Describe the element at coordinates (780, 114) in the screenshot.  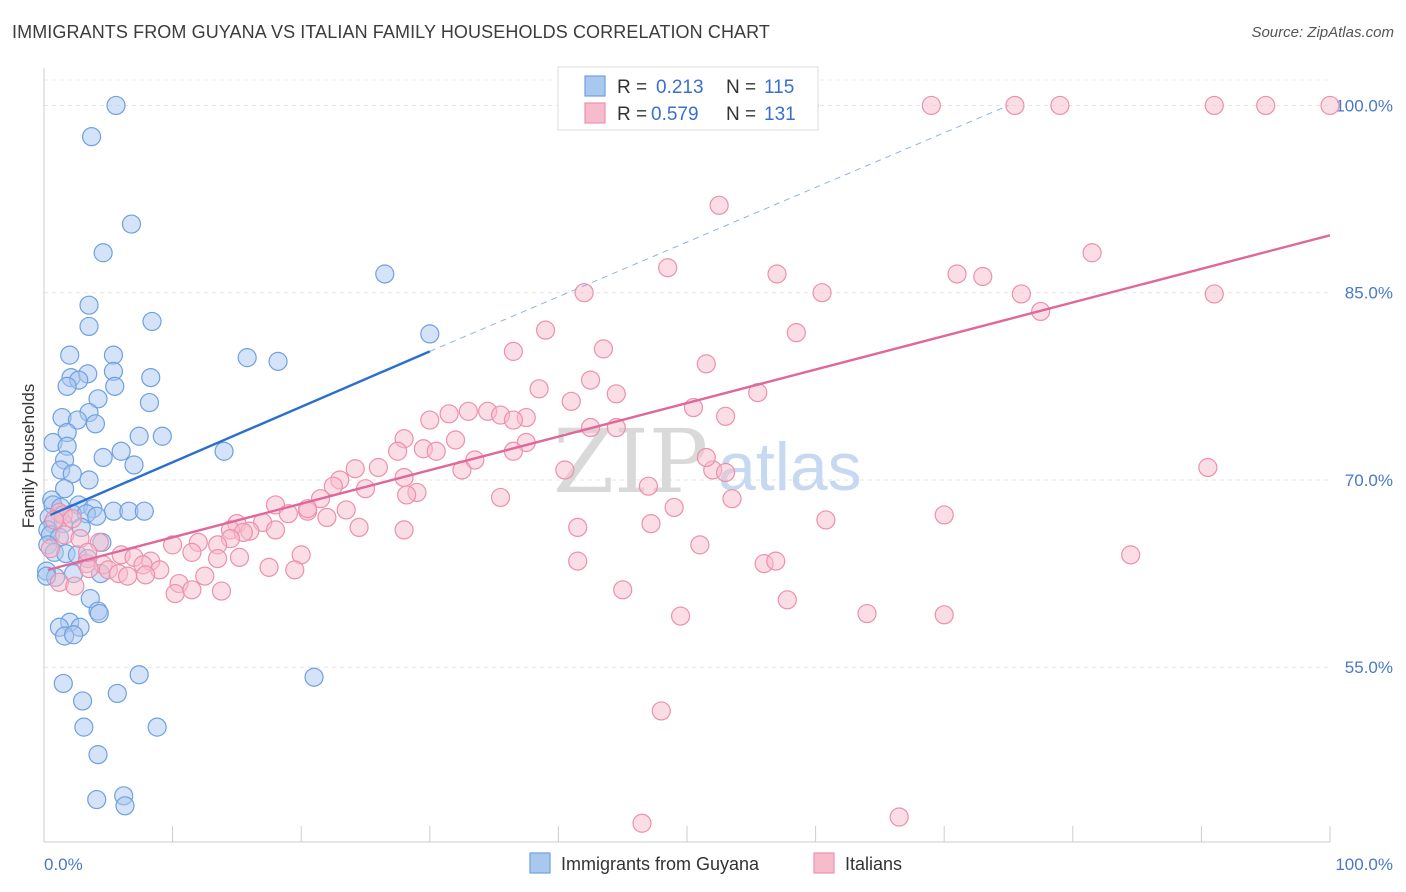
I see `legend-n-value-italians: 131` at that location.